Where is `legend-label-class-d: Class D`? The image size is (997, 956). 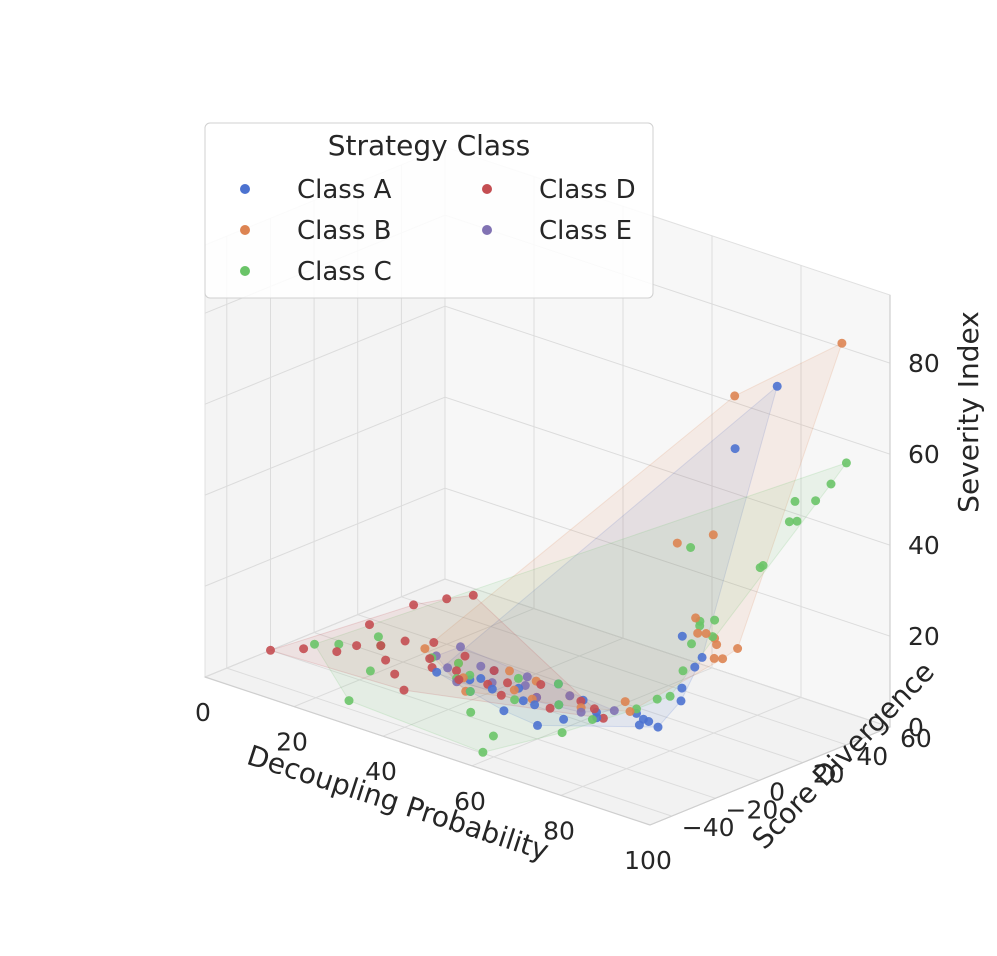
legend-label-class-d: Class D is located at coordinates (587, 190).